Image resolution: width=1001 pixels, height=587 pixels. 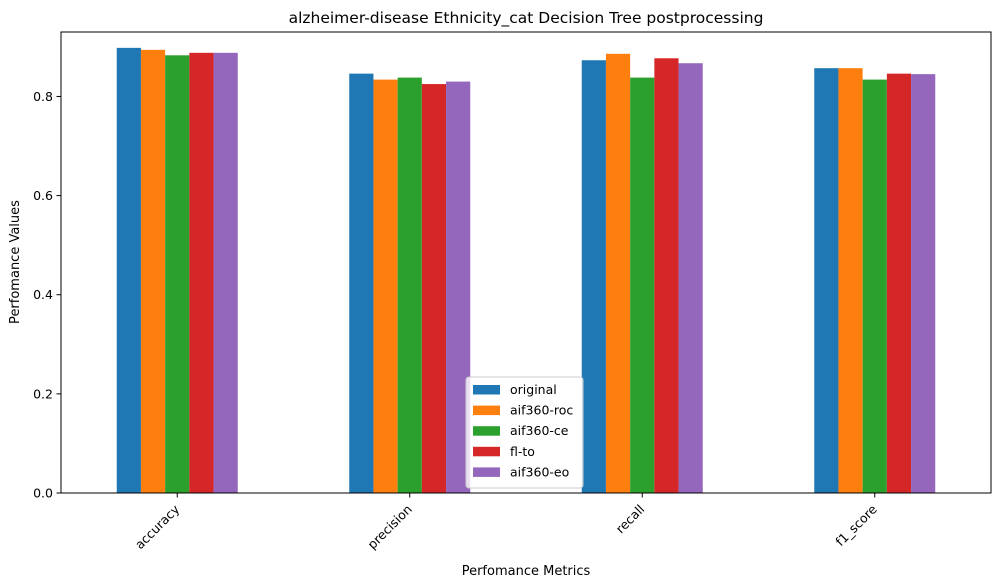 What do you see at coordinates (201, 272) in the screenshot?
I see `bar-fl-to-accuracy` at bounding box center [201, 272].